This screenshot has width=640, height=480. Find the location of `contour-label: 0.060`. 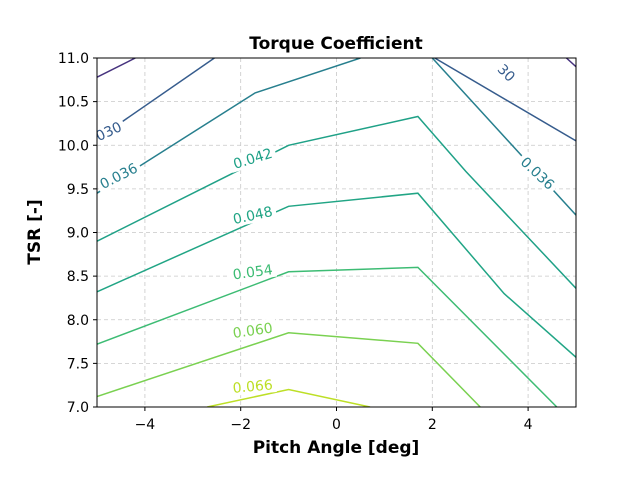

contour-label: 0.060 is located at coordinates (253, 330).